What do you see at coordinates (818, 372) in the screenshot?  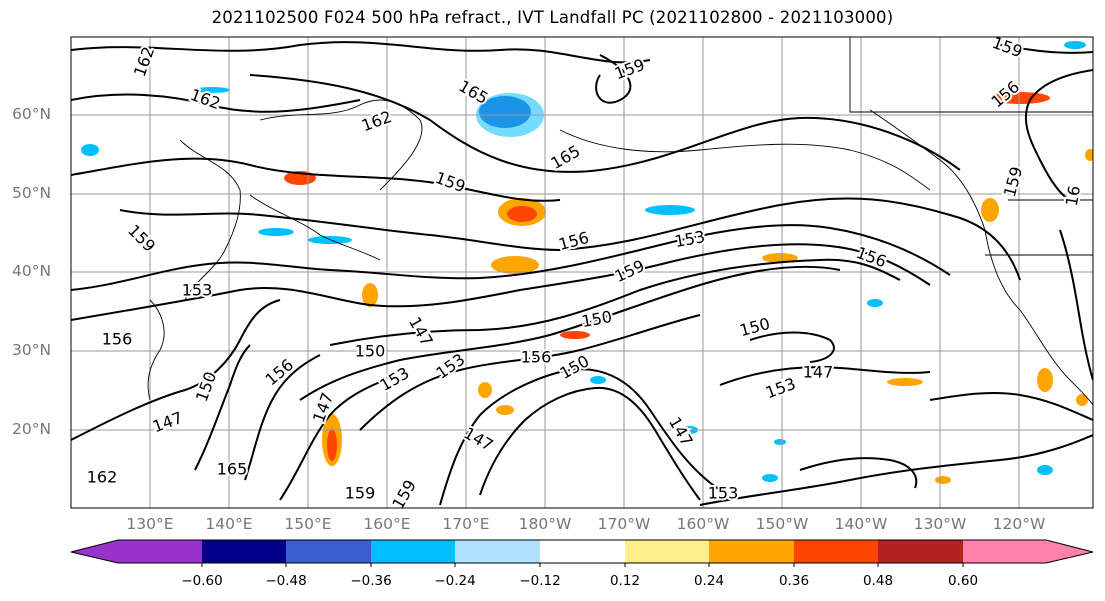 I see `contour-label: 147` at bounding box center [818, 372].